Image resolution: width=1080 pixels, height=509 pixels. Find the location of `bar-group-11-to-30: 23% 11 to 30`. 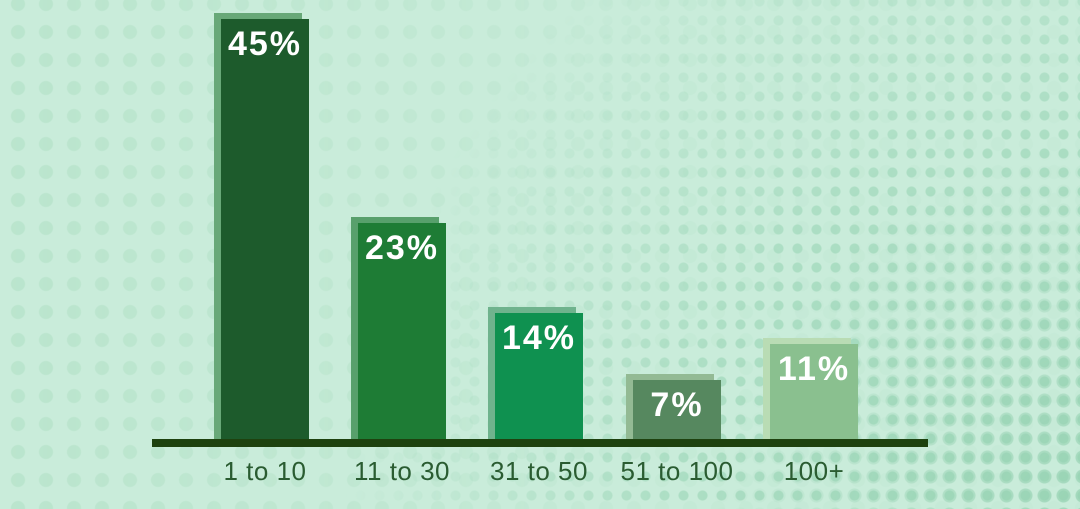

bar-group-11-to-30: 23% 11 to 30 is located at coordinates (400, 351).